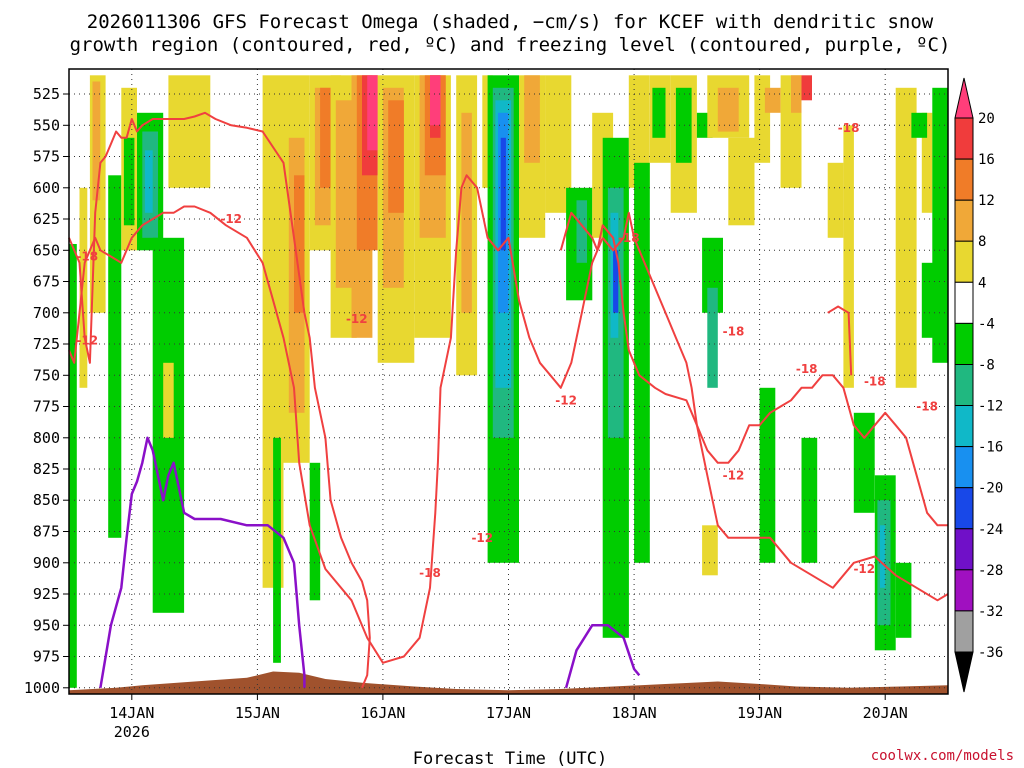 The height and width of the screenshot is (768, 1024). I want to click on colorbar-tick-label: -32, so click(990, 612).